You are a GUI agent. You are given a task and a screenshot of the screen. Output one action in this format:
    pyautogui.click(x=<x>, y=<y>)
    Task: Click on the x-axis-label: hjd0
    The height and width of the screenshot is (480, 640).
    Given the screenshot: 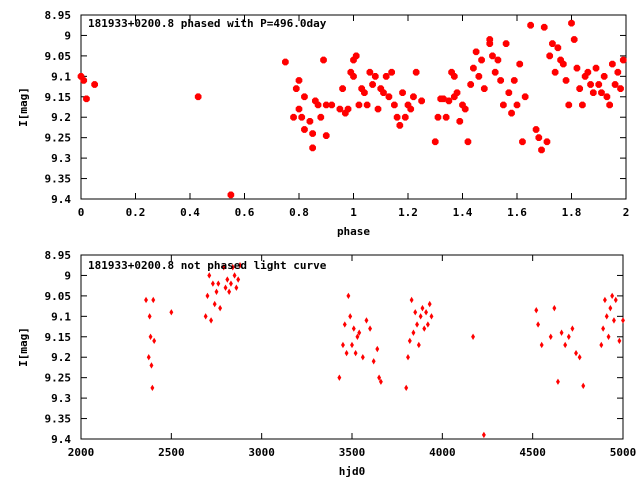 What is the action you would take?
    pyautogui.click(x=352, y=471)
    